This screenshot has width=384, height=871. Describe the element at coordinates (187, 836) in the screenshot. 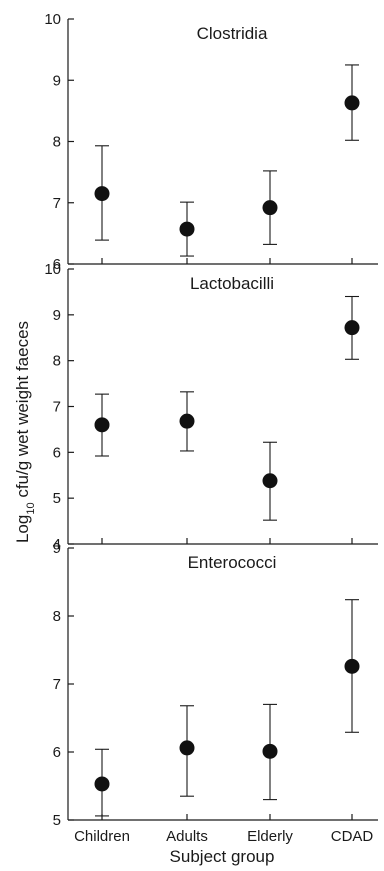

I see `x-tick-label-adults: Adults` at that location.